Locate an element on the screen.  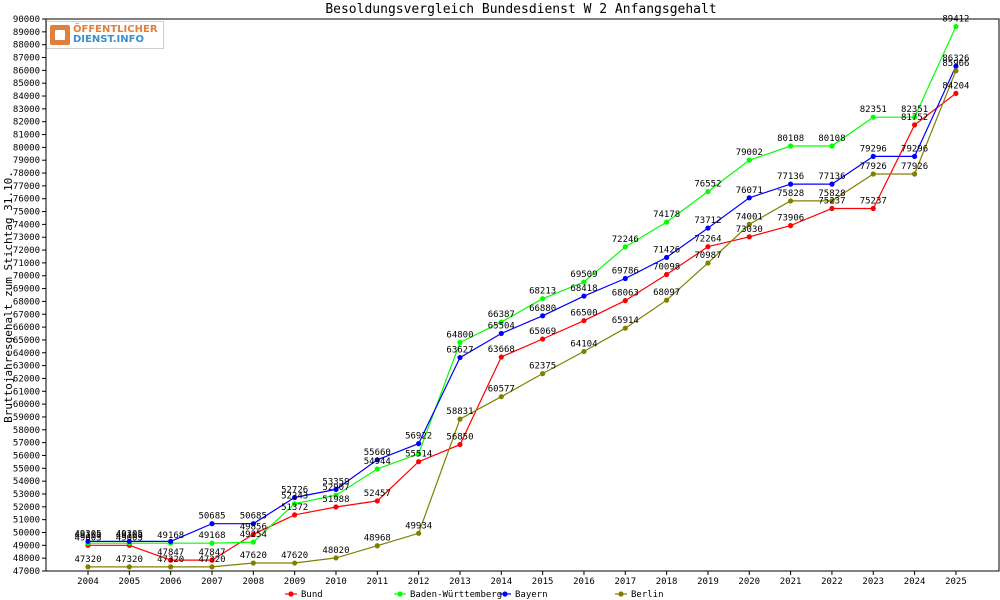
data-label: 66387 is located at coordinates (501, 315).